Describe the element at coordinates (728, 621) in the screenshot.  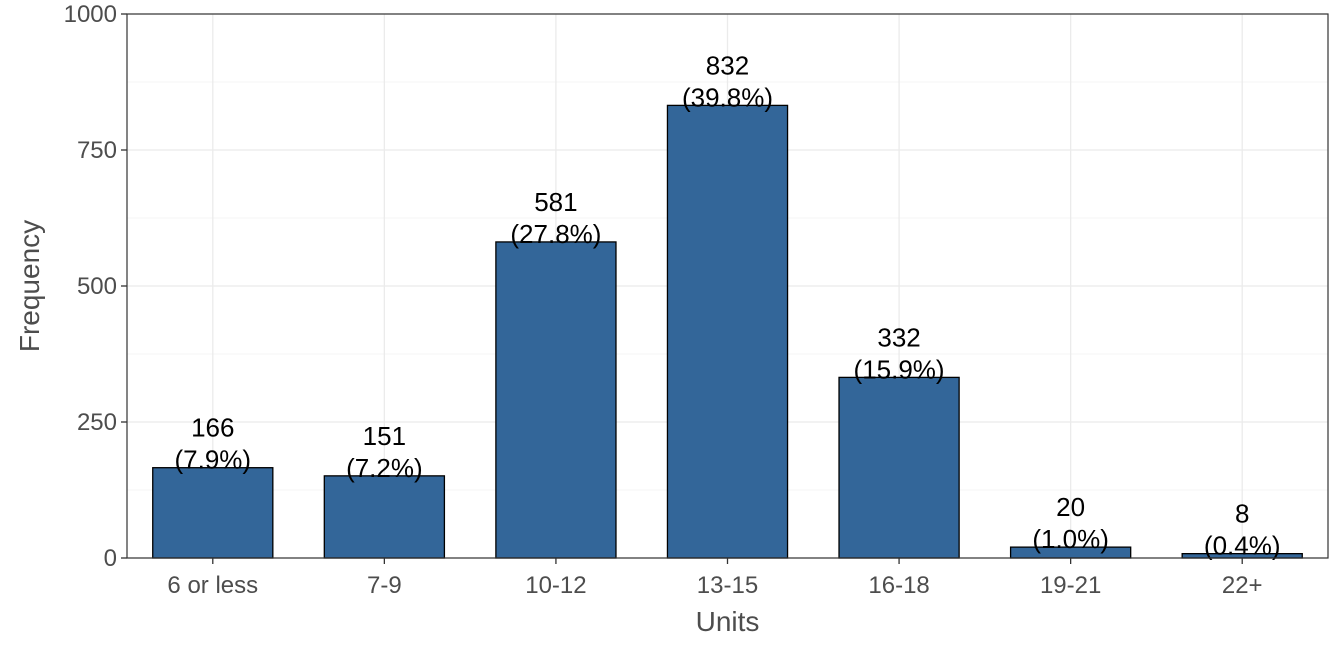
I see `x-axis-title: Units` at that location.